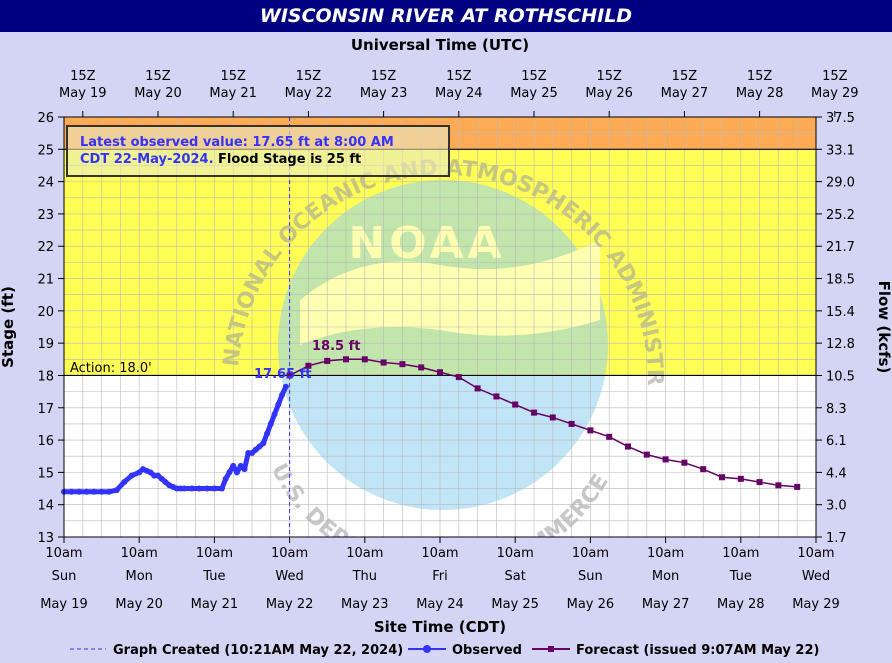 The height and width of the screenshot is (663, 892). Describe the element at coordinates (666, 604) in the screenshot. I see `bottom-tick-label-date: May 27` at that location.